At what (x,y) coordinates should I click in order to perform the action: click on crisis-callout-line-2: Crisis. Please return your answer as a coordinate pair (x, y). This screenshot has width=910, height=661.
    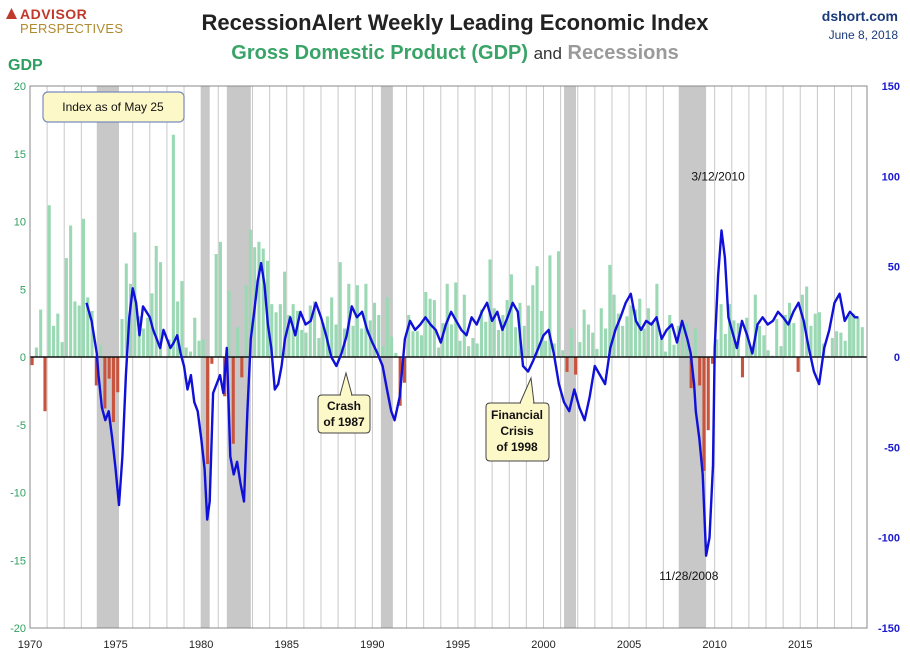
    Looking at the image, I should click on (517, 431).